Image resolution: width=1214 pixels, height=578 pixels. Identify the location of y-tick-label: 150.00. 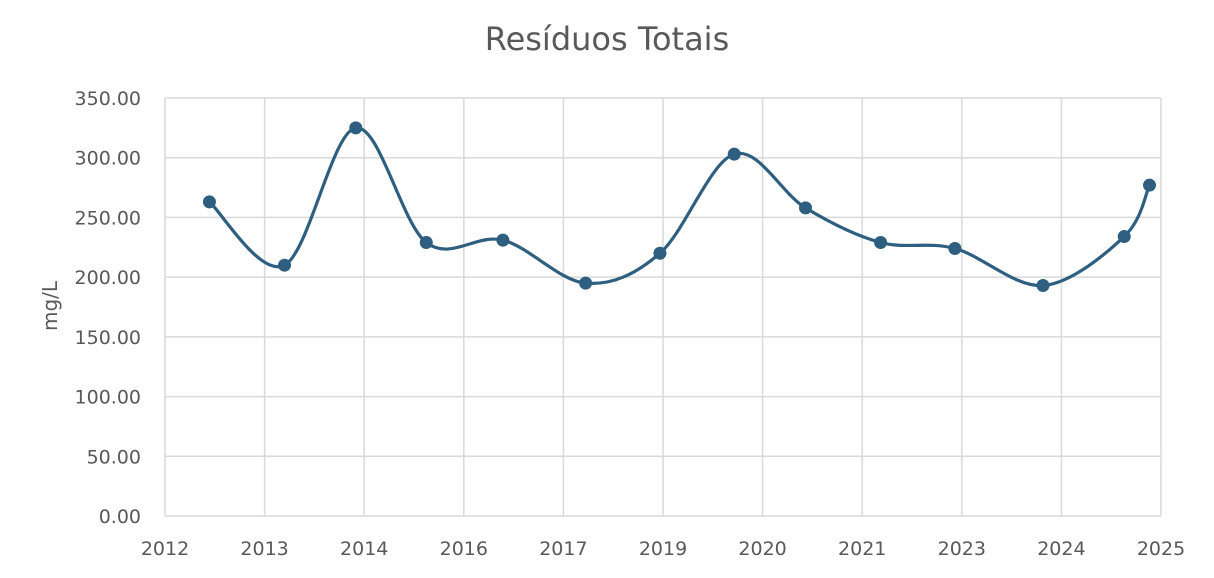
(108, 338).